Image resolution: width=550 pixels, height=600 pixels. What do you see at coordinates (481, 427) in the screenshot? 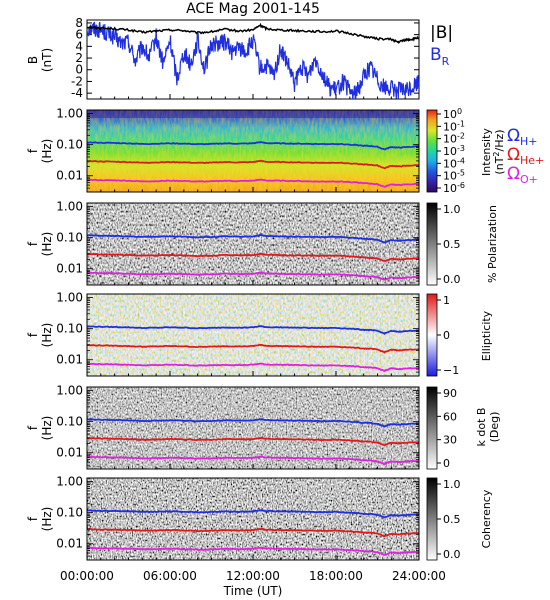
I see `colorbar-kdotb-label: k dot B` at bounding box center [481, 427].